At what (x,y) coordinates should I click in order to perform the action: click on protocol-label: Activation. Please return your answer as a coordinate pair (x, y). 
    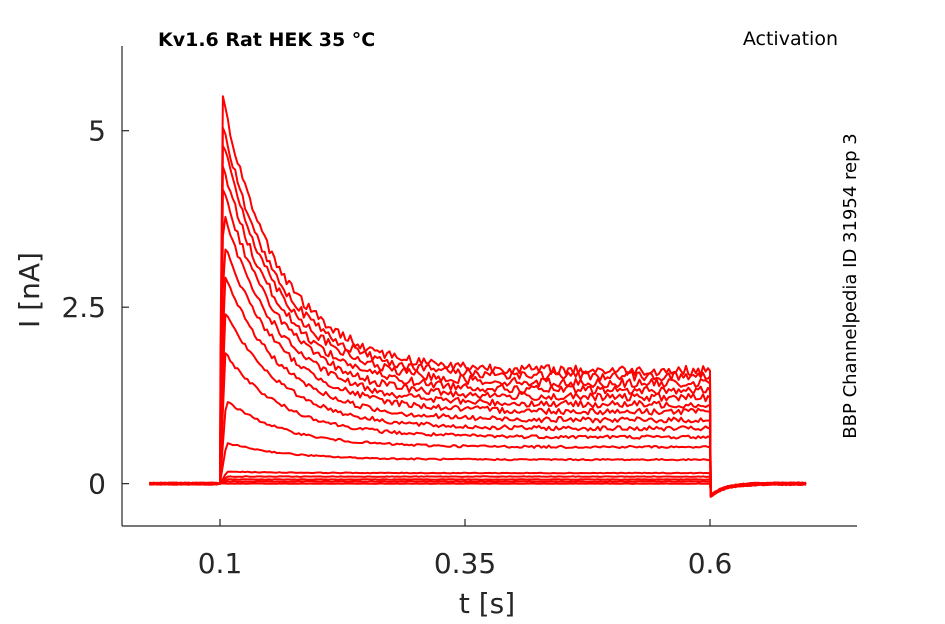
    Looking at the image, I should click on (790, 39).